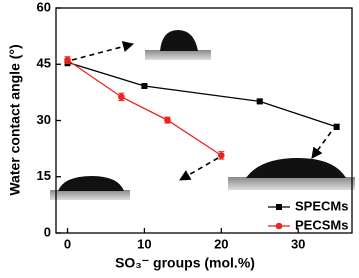  I want to click on legend-label: SPECMs, so click(321, 205).